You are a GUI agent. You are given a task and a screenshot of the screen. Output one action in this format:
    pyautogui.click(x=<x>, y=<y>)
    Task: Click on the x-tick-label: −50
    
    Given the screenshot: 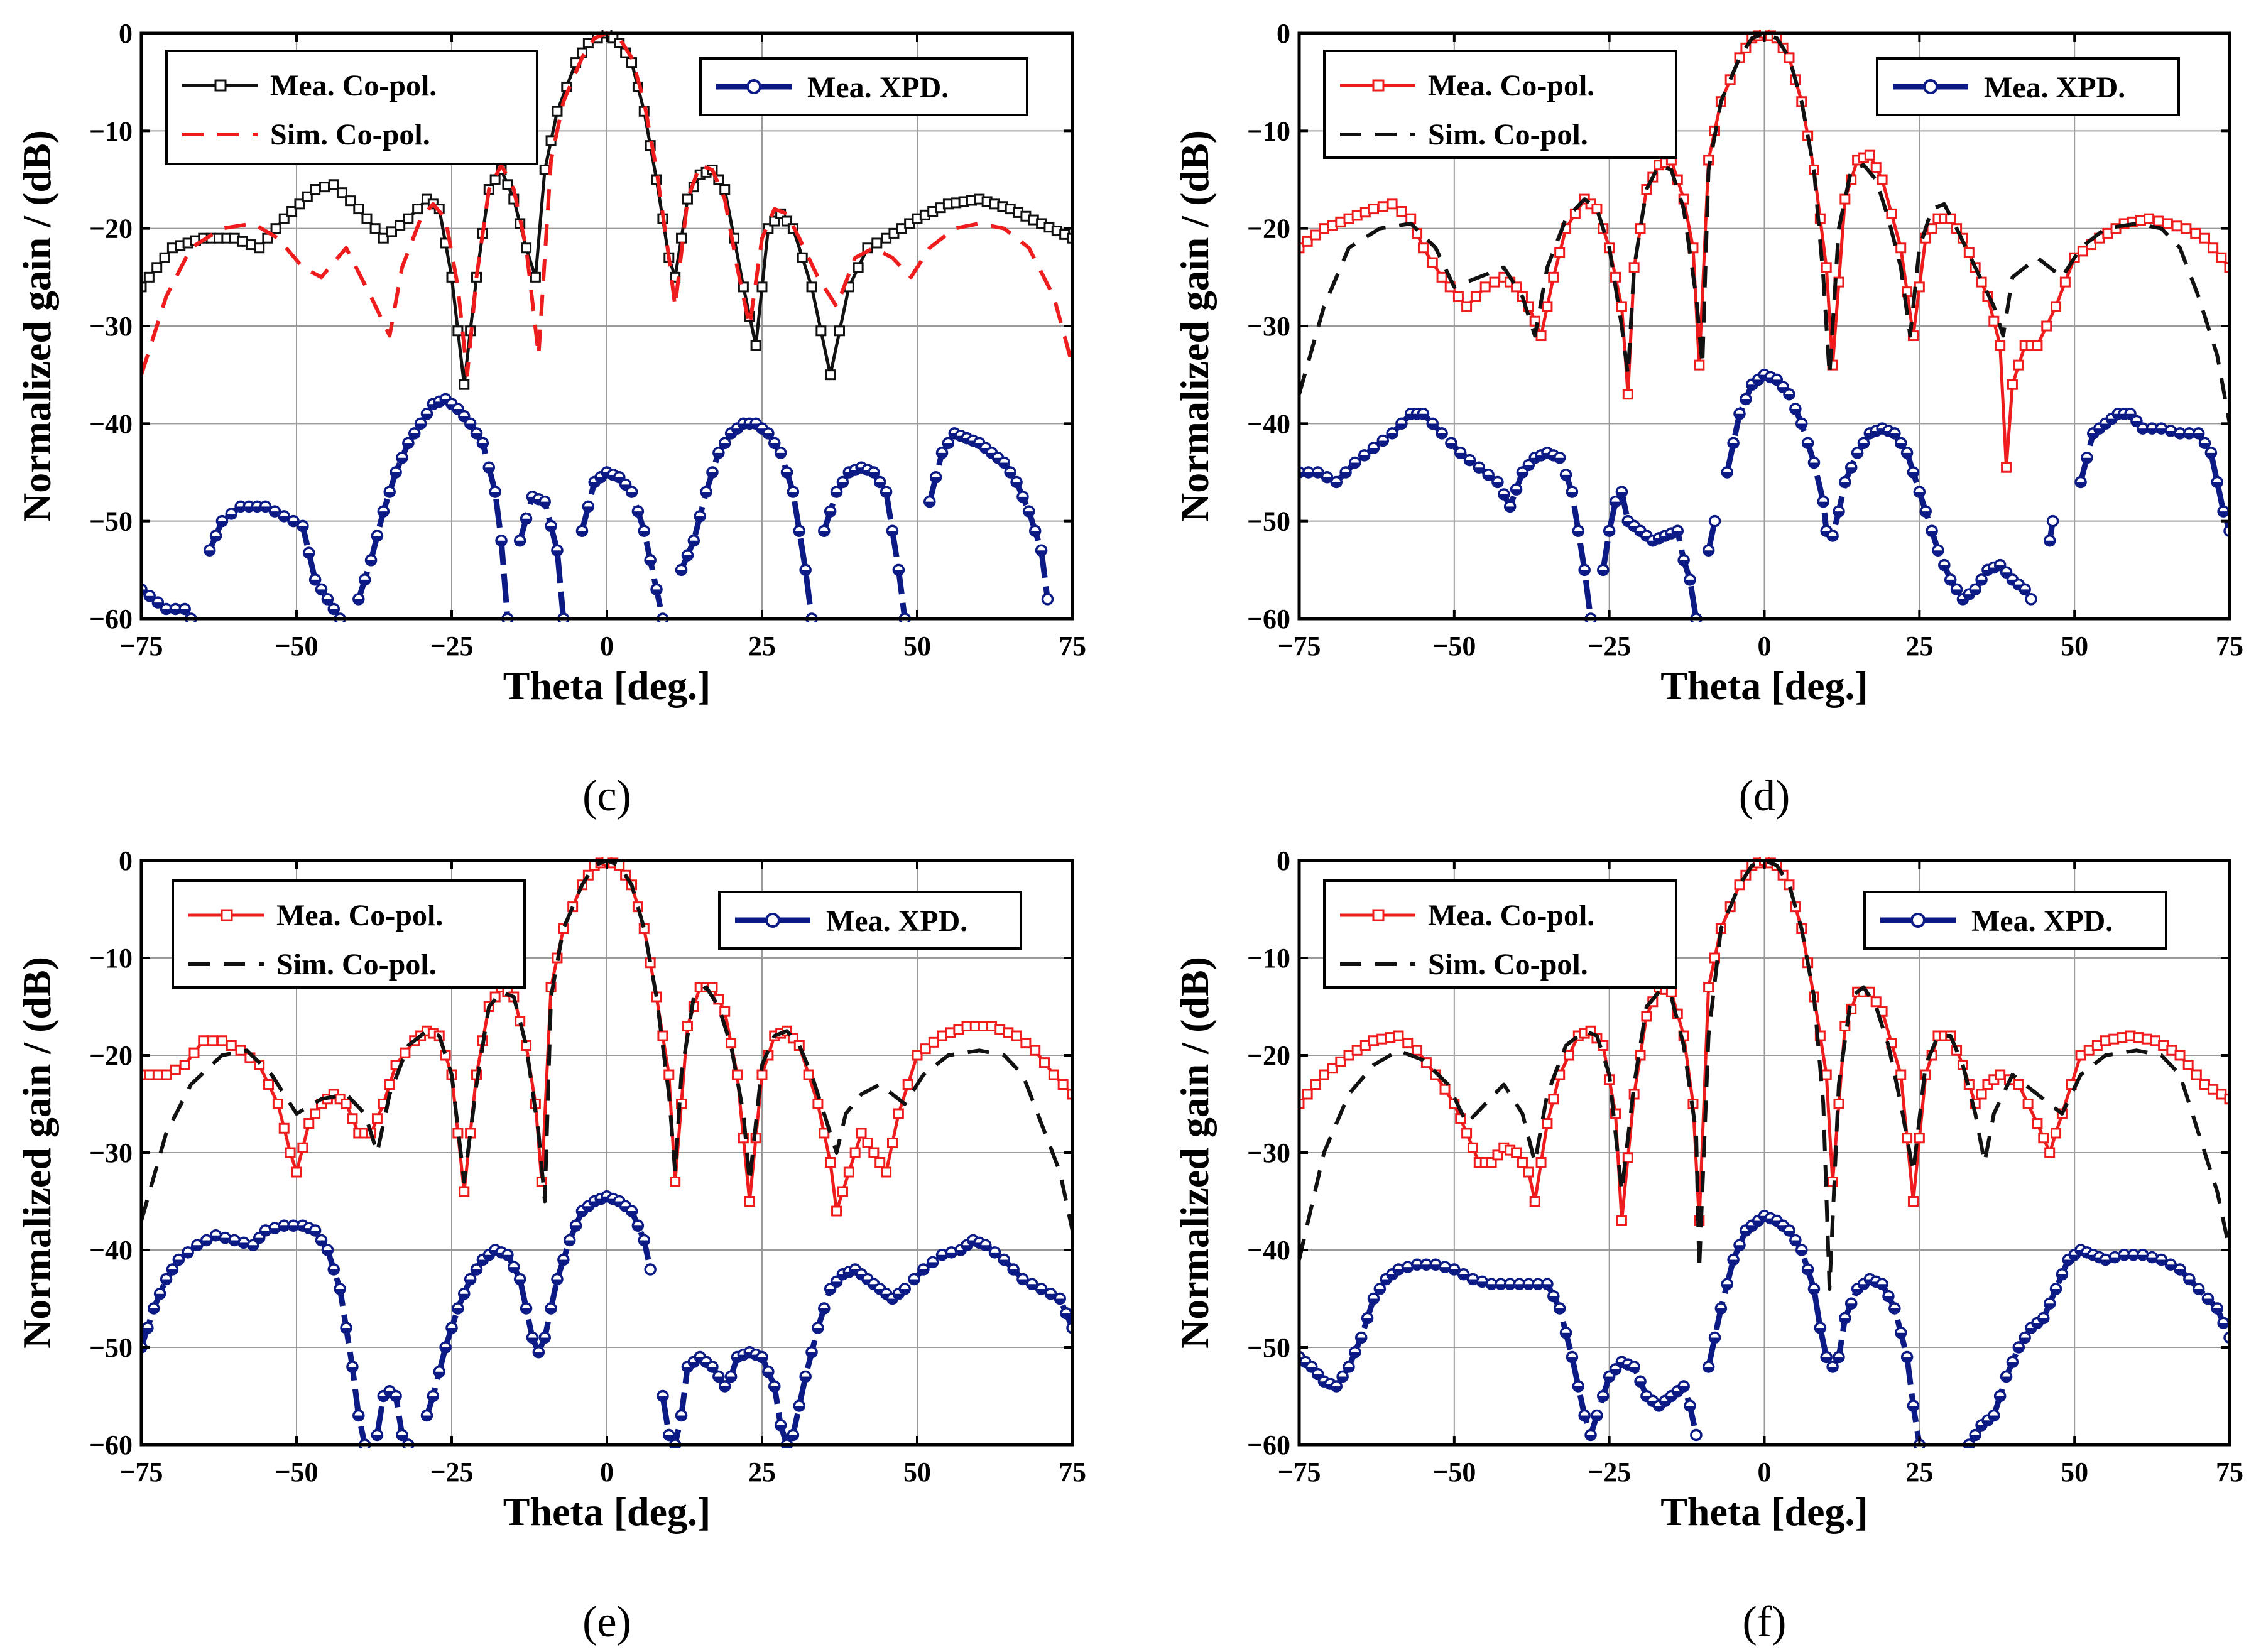 What is the action you would take?
    pyautogui.click(x=1454, y=646)
    